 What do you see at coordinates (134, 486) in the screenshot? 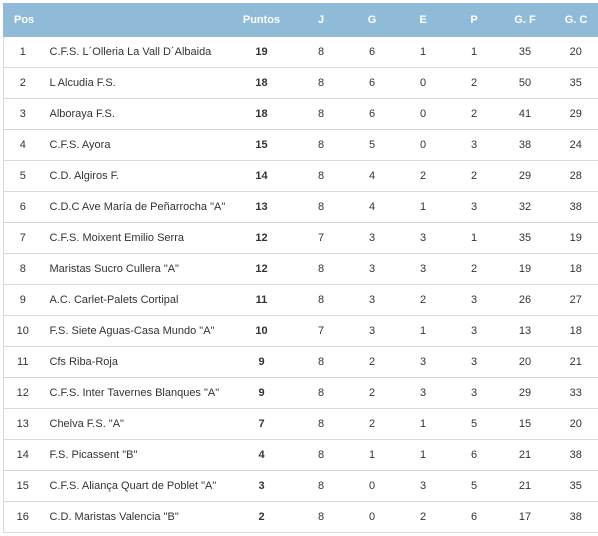
I see `cell-team: C.F.S. Aliança Quart de Poblet "A"` at bounding box center [134, 486].